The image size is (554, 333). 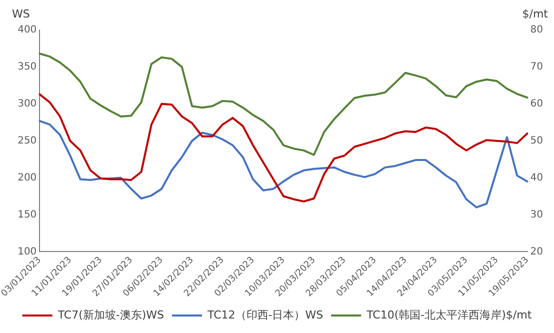 What do you see at coordinates (535, 13) in the screenshot?
I see `y2-axis-title: $/mt` at bounding box center [535, 13].